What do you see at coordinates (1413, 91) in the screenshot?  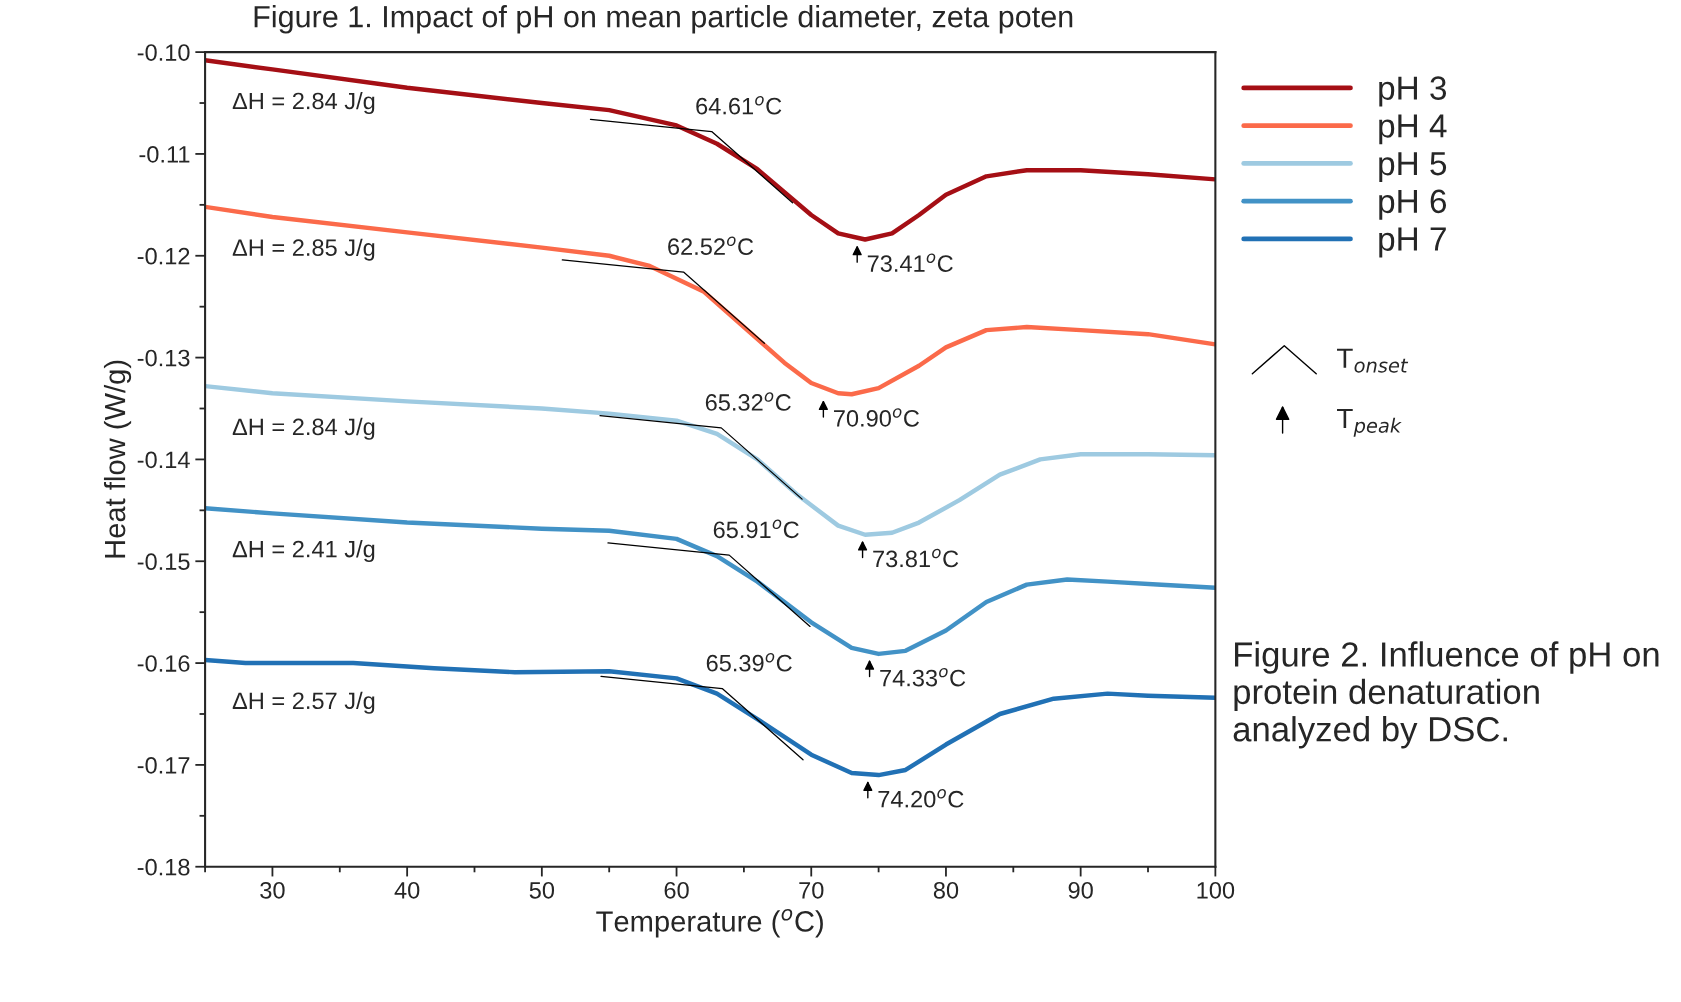 I see `legend-label: pH 3` at bounding box center [1413, 91].